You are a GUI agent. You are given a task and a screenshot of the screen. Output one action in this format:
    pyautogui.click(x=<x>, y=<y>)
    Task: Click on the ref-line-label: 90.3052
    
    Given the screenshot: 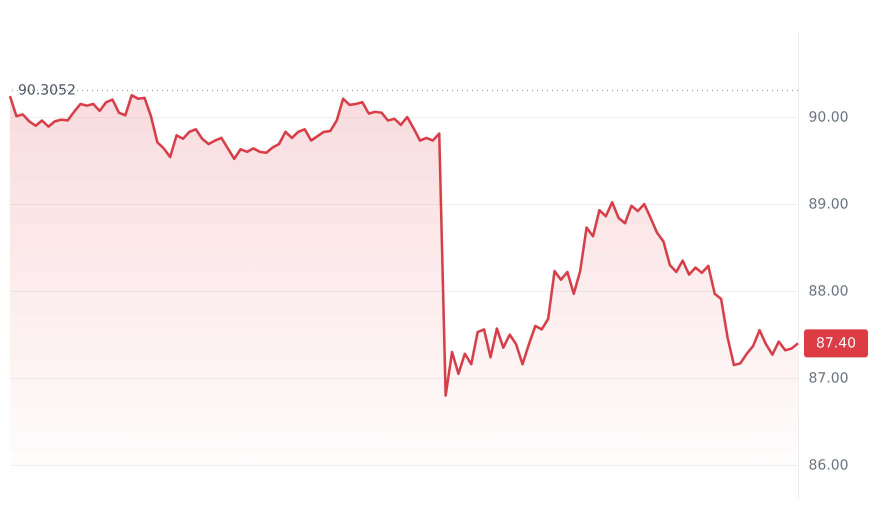 What is the action you would take?
    pyautogui.click(x=47, y=90)
    